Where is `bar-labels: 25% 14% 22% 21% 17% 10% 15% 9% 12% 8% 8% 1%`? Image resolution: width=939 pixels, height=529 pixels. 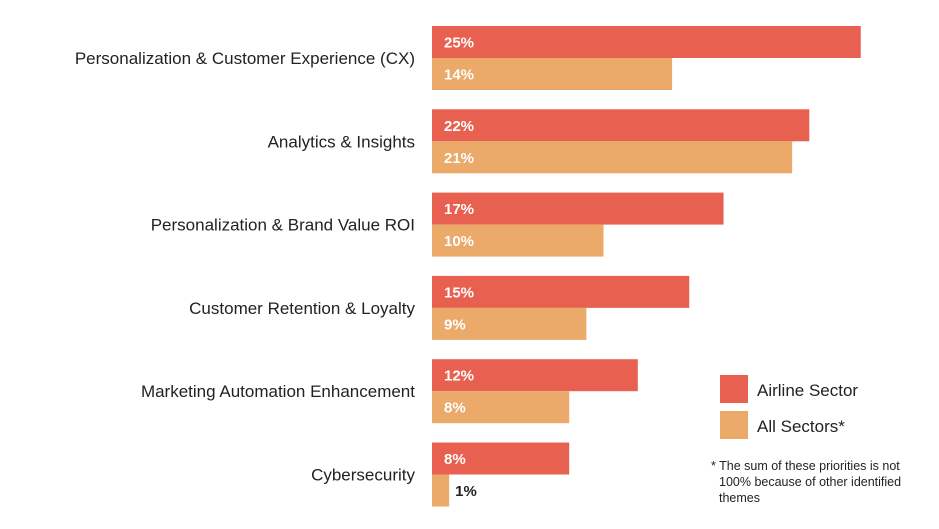 bar-labels: 25% 14% 22% 21% 17% 10% 15% 9% 12% 8% 8% 1% is located at coordinates (460, 268).